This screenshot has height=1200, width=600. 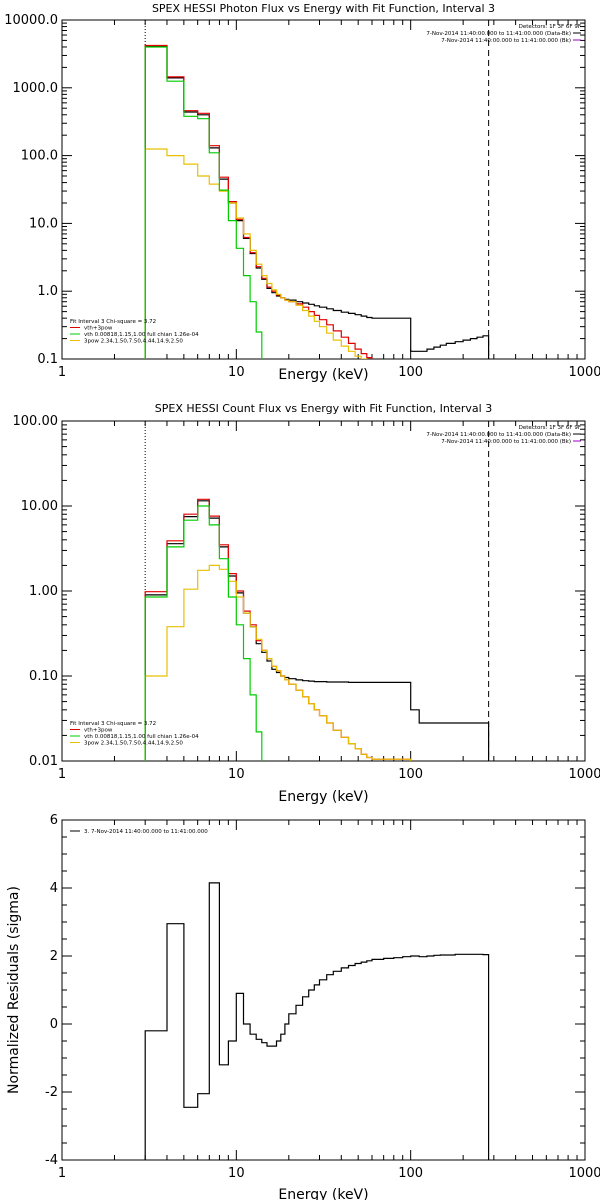 What do you see at coordinates (43, 761) in the screenshot?
I see `y-tick-label: 0.01` at bounding box center [43, 761].